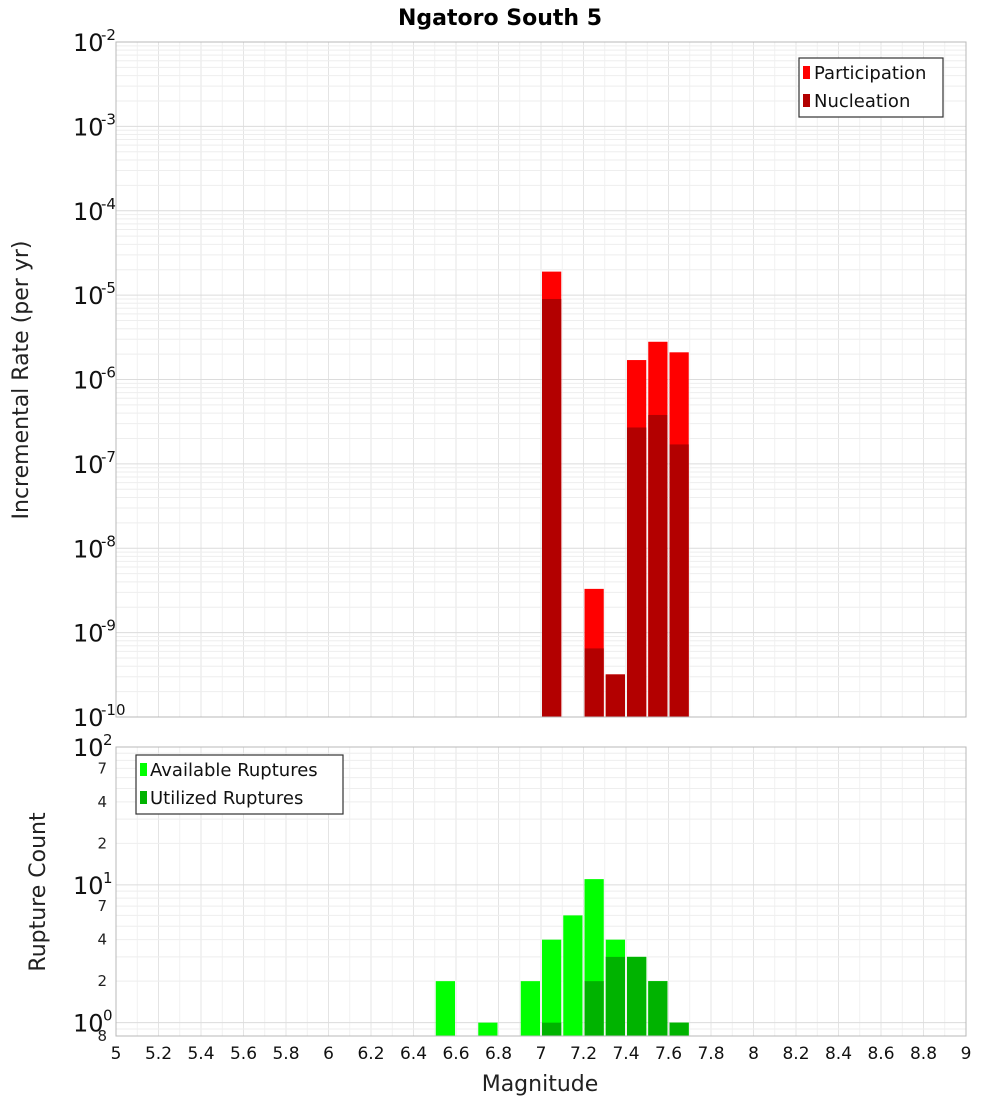  What do you see at coordinates (498, 1054) in the screenshot?
I see `x-tick-label: 6.8` at bounding box center [498, 1054].